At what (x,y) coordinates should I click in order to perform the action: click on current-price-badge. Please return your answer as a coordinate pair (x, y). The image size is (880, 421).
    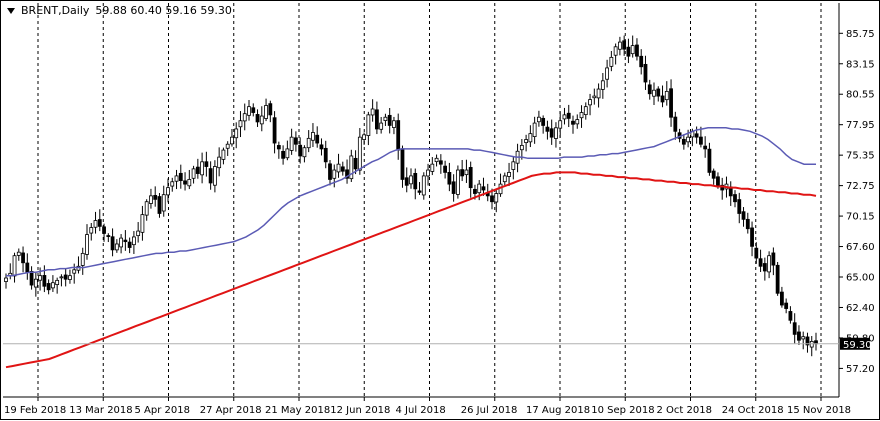
    Looking at the image, I should click on (855, 343).